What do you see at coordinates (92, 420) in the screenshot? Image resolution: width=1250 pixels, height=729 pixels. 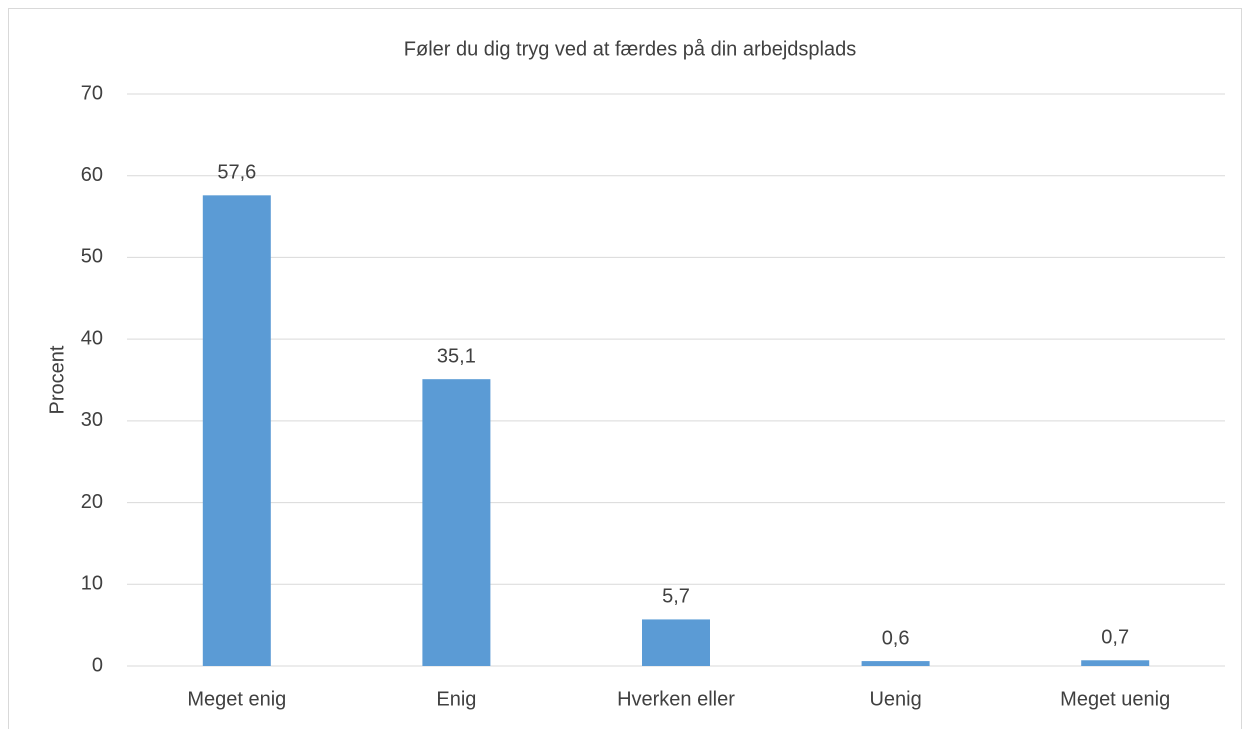 I see `y-tick-label: 30` at bounding box center [92, 420].